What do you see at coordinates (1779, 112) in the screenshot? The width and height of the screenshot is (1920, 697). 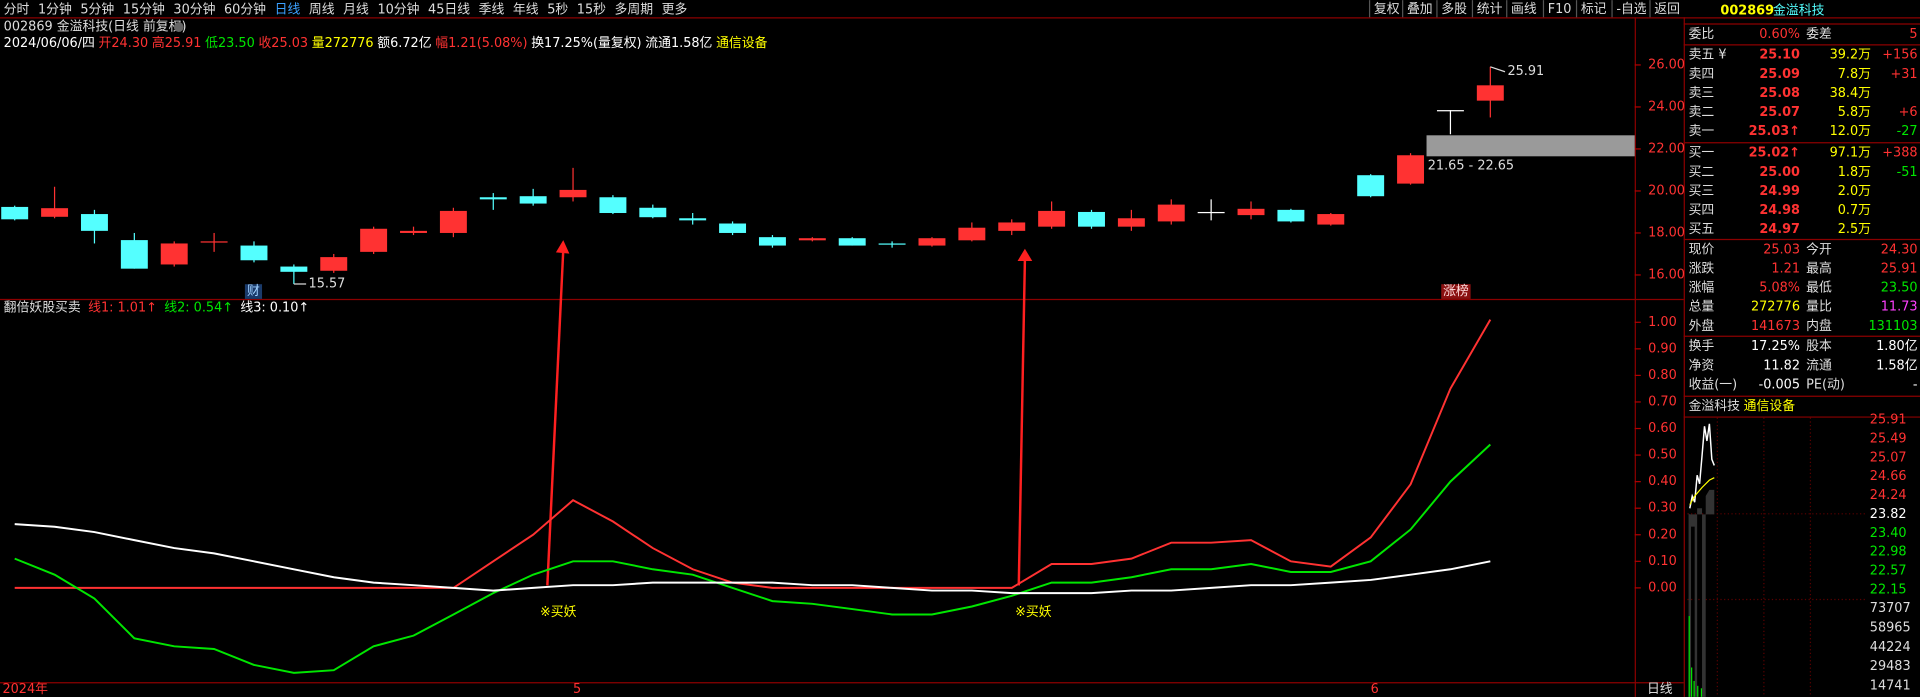 I see `book-price: 25.07` at bounding box center [1779, 112].